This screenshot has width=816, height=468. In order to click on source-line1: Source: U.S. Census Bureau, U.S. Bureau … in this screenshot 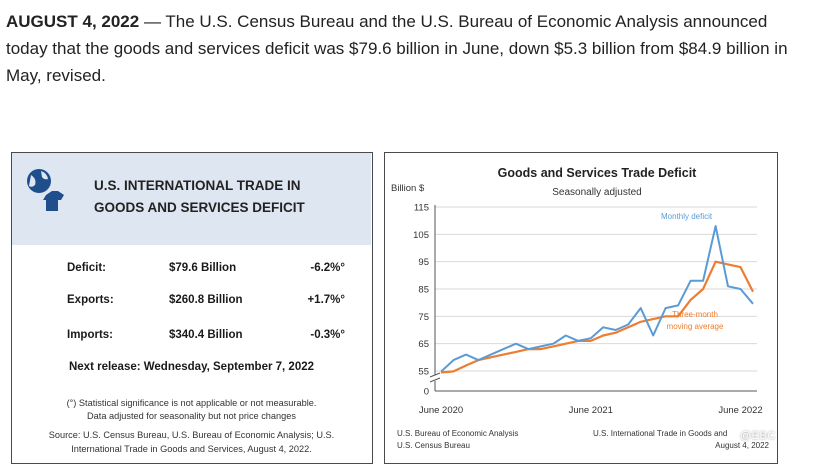, I will do `click(191, 435)`.